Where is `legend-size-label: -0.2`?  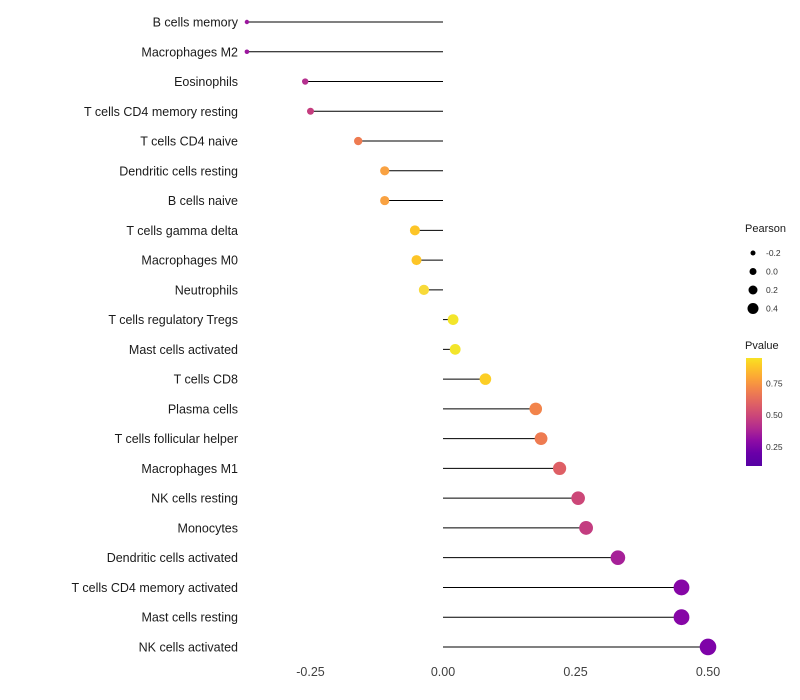
legend-size-label: -0.2 is located at coordinates (773, 253).